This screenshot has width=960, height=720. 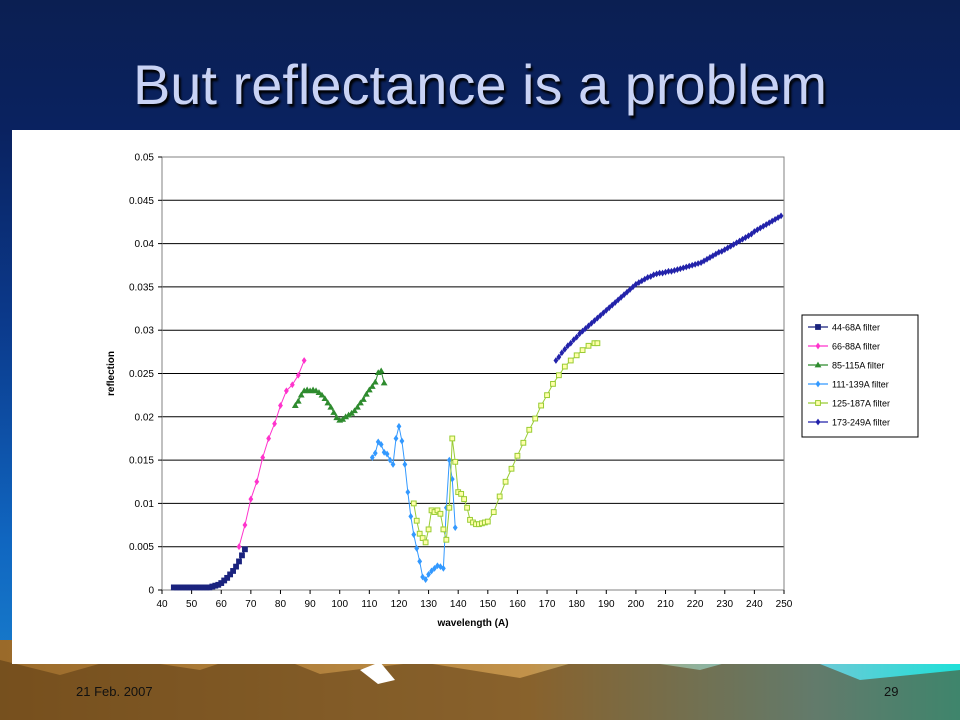 I want to click on y-tick-label: 0.005, so click(x=141, y=547).